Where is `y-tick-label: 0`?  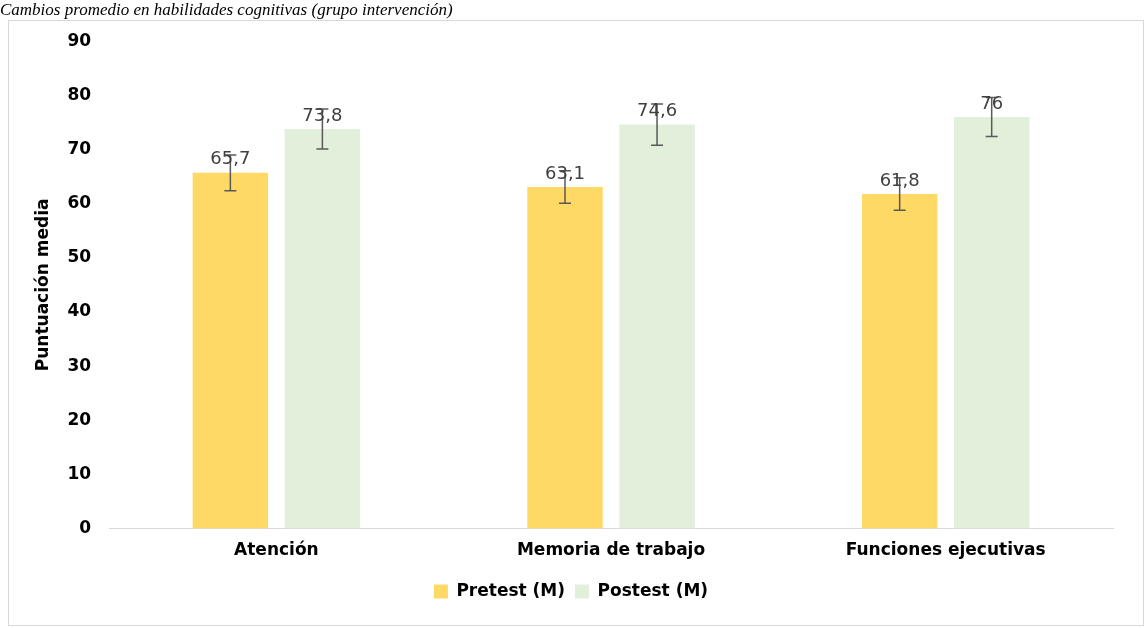
y-tick-label: 0 is located at coordinates (85, 527).